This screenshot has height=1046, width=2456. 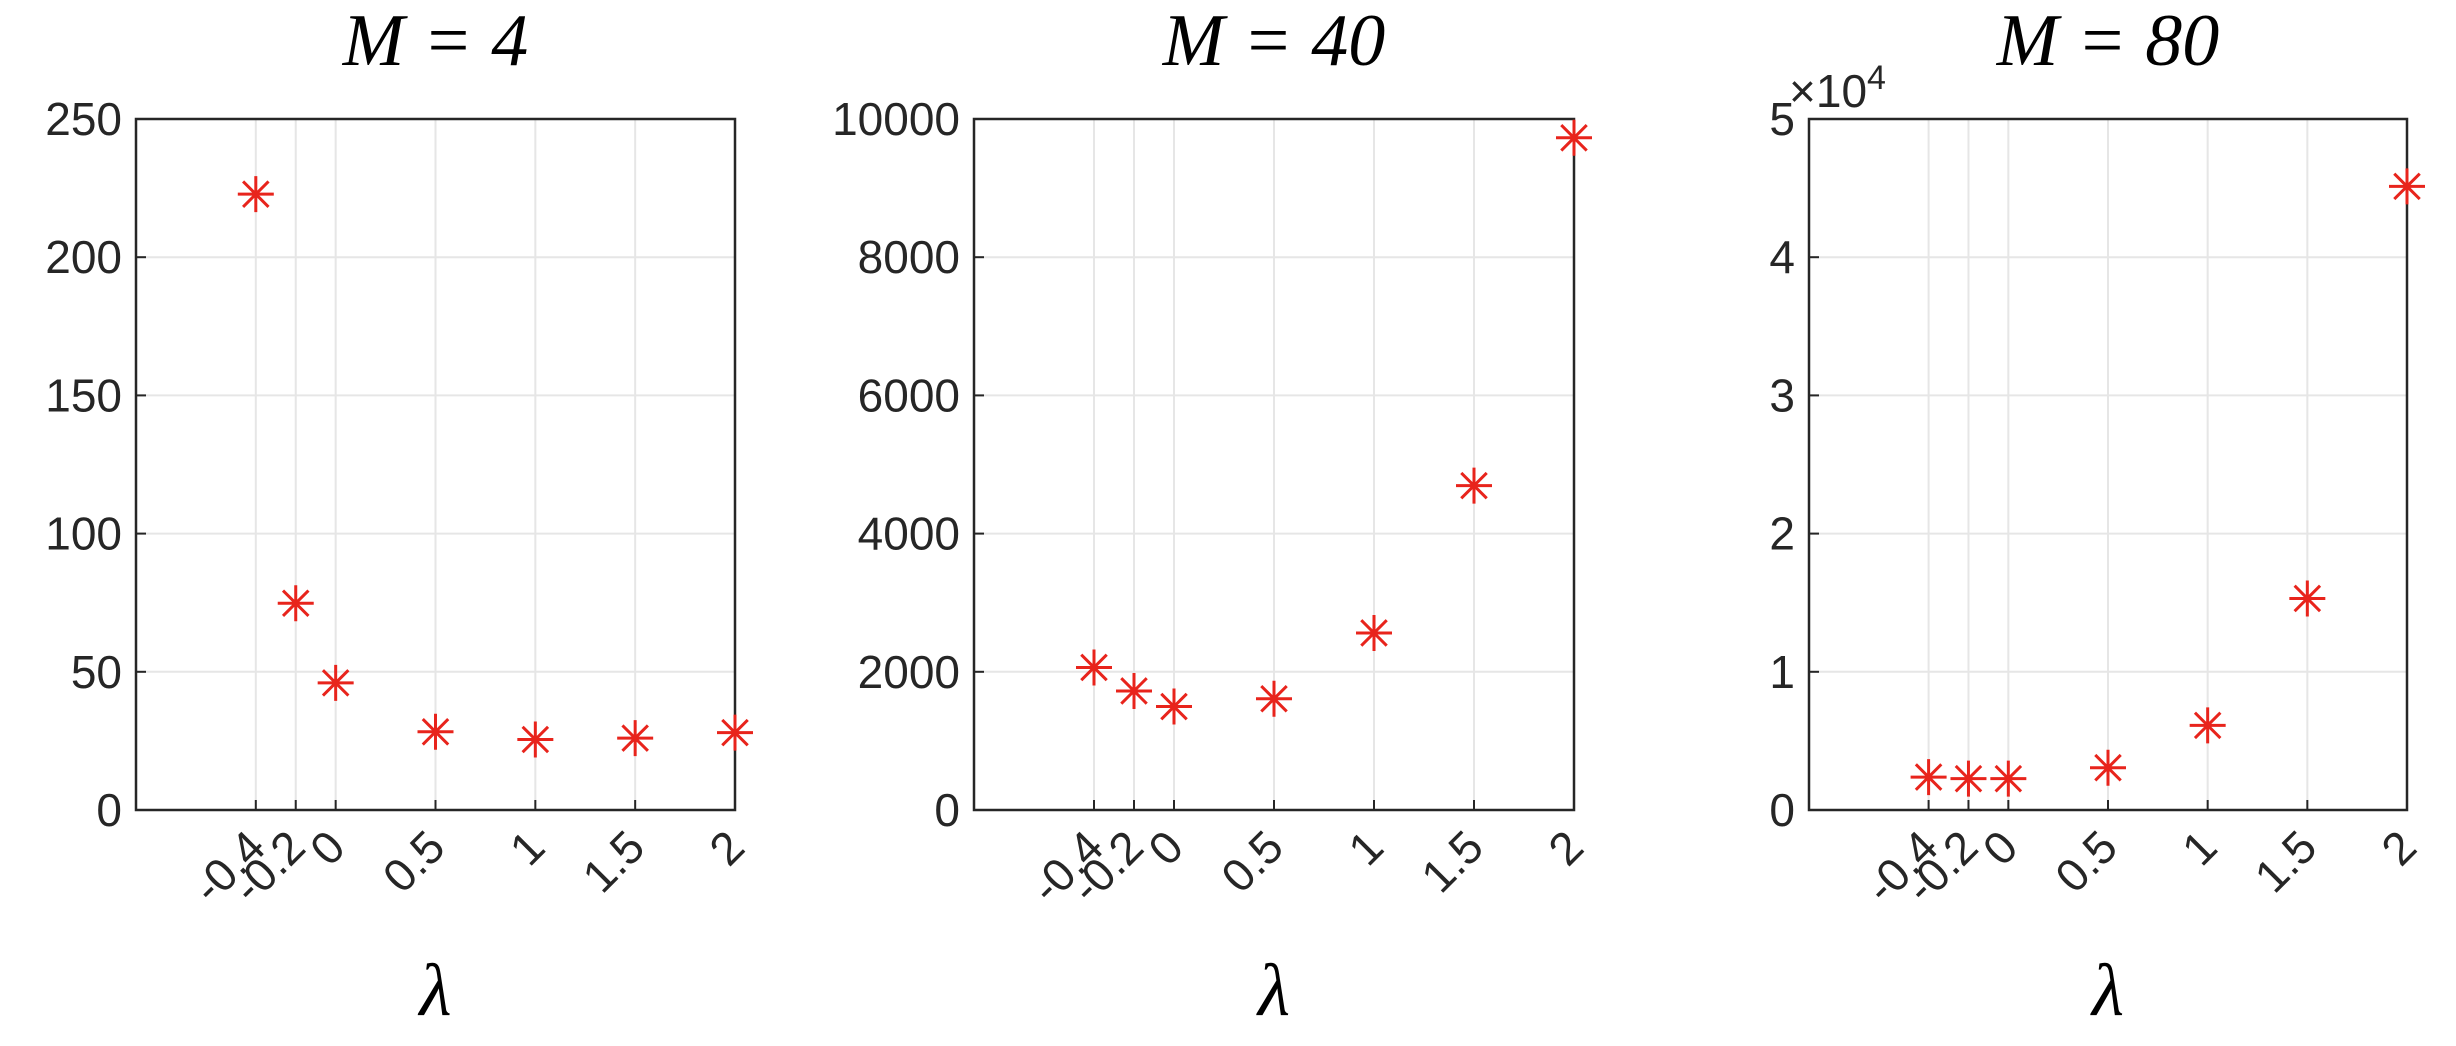 What do you see at coordinates (1274, 41) in the screenshot?
I see `chart-title: M = 40` at bounding box center [1274, 41].